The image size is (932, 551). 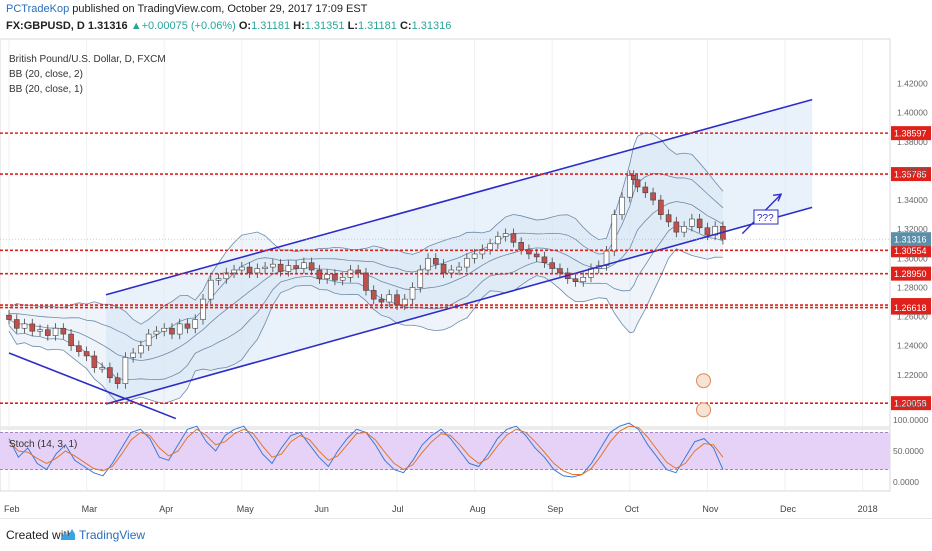 I want to click on legend-stoch: Stoch (14, 3, 1), so click(x=43, y=444).